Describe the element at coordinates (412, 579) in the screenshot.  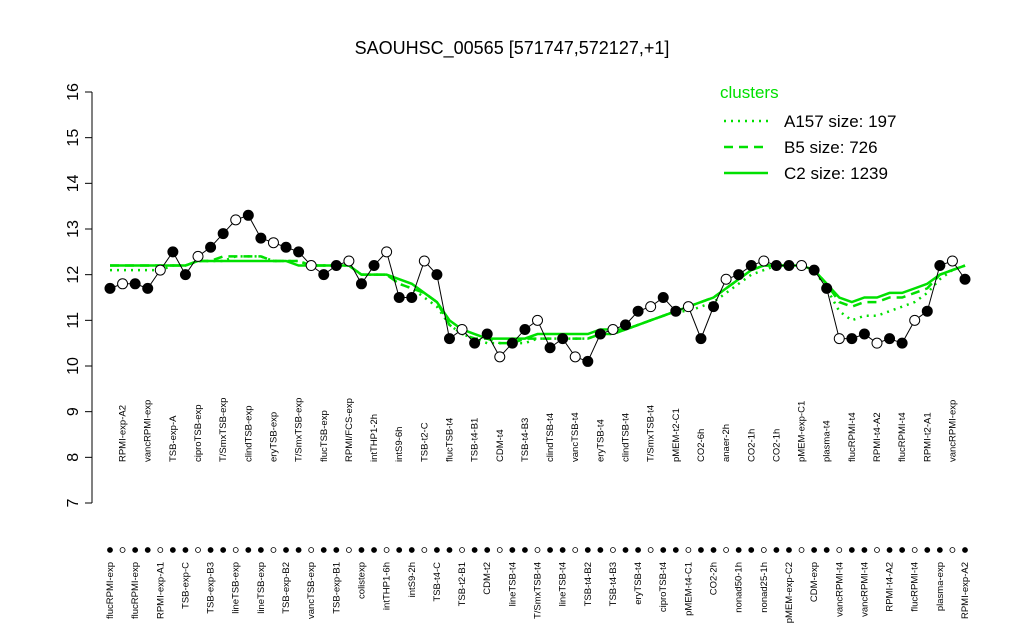
I see `x-tick-label: intS9-2h` at that location.